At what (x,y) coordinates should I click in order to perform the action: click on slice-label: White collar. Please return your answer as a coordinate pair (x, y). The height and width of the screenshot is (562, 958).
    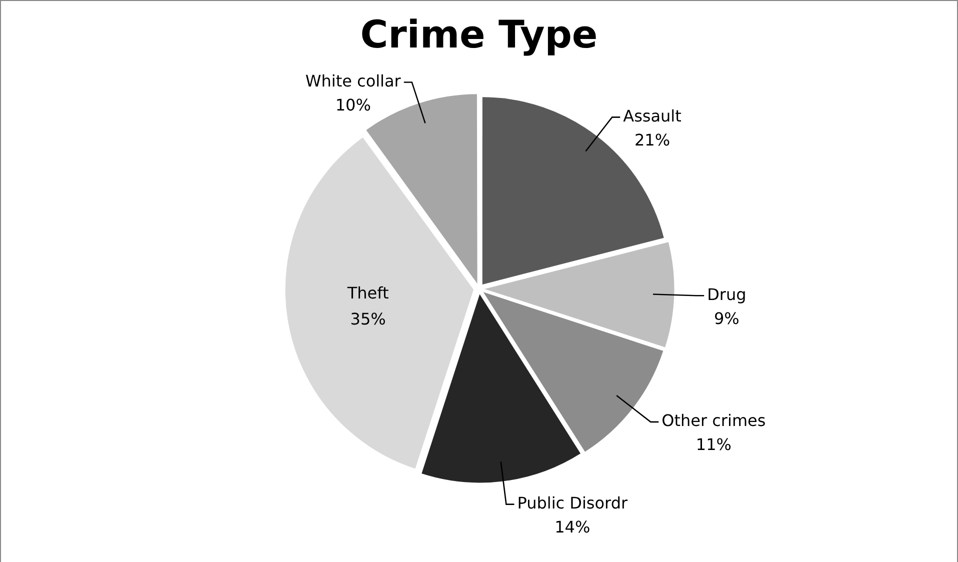
    Looking at the image, I should click on (353, 80).